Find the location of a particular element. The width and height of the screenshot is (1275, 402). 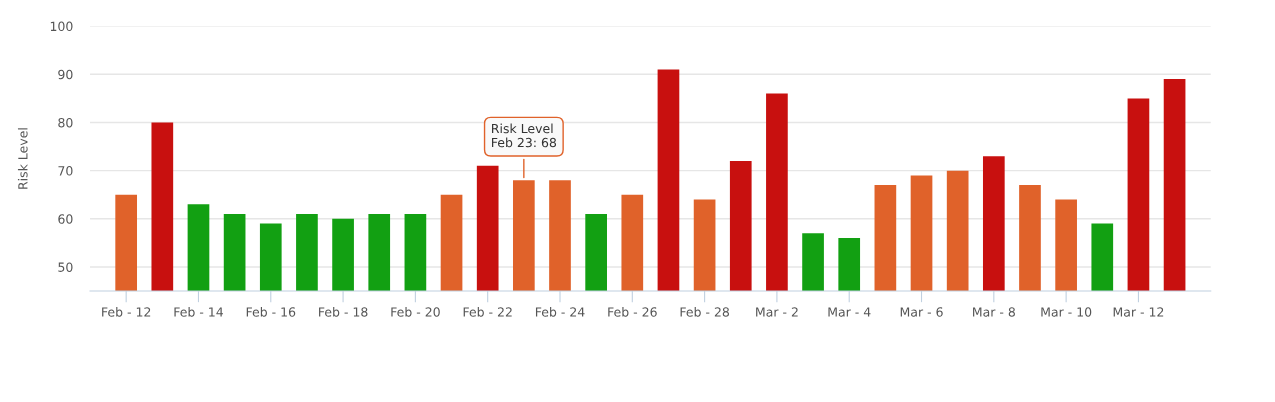

x-tick-label: Feb - 26 is located at coordinates (632, 312).